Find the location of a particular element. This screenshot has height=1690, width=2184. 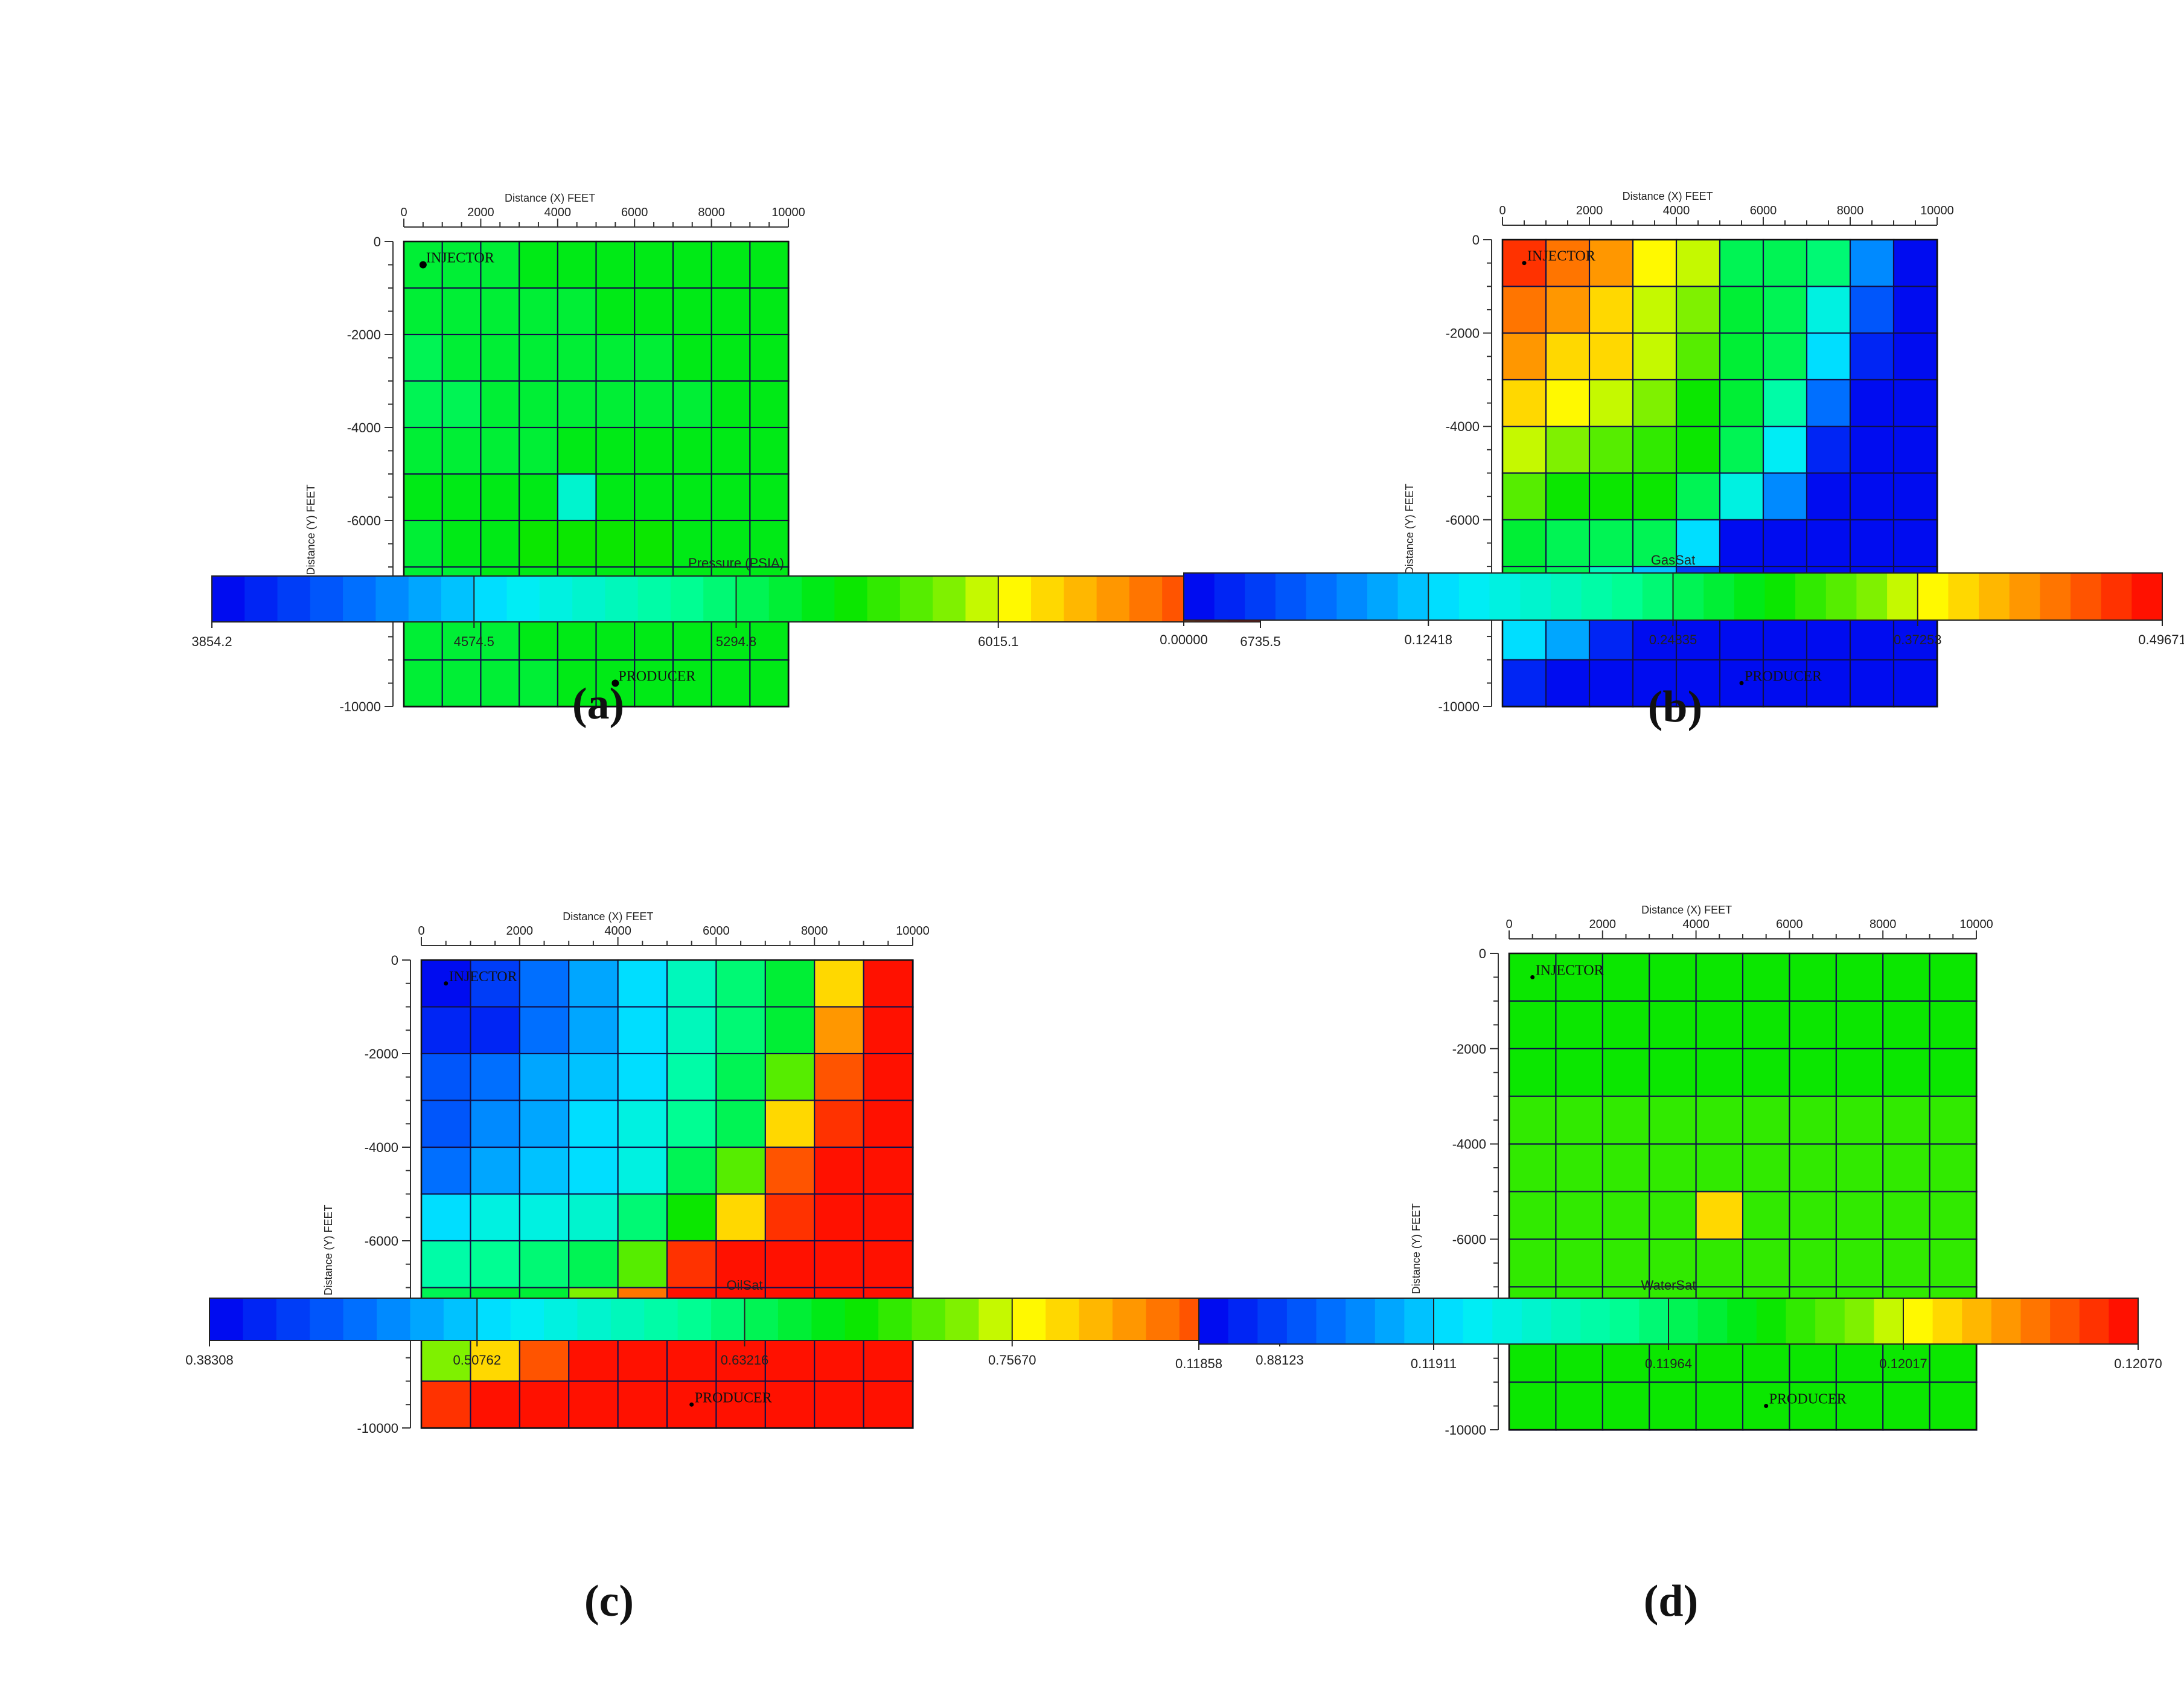

panel-label: (c) is located at coordinates (609, 1601).